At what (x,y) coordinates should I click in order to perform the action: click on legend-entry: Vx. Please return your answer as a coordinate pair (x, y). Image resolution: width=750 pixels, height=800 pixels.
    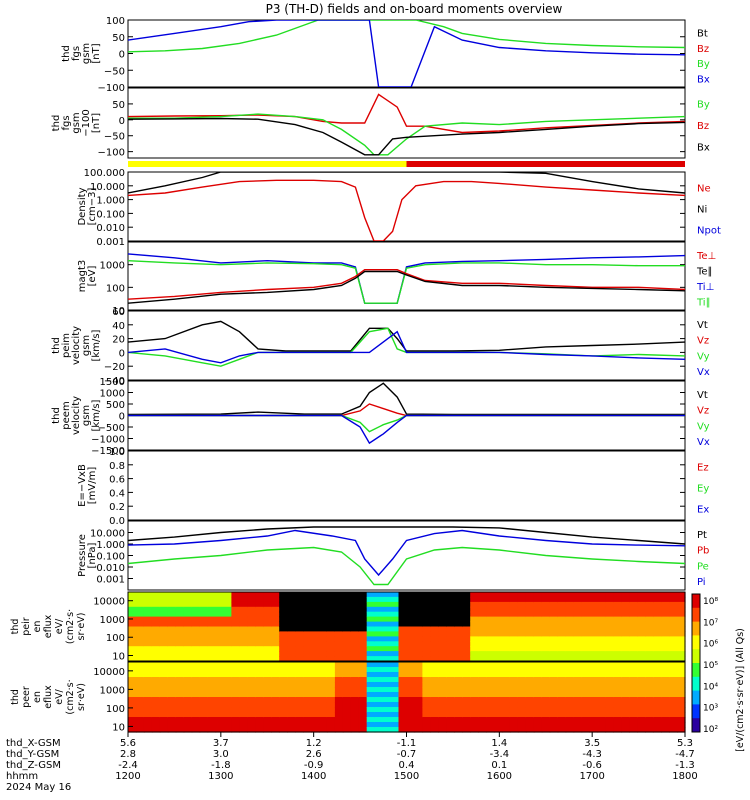
    Looking at the image, I should click on (703, 442).